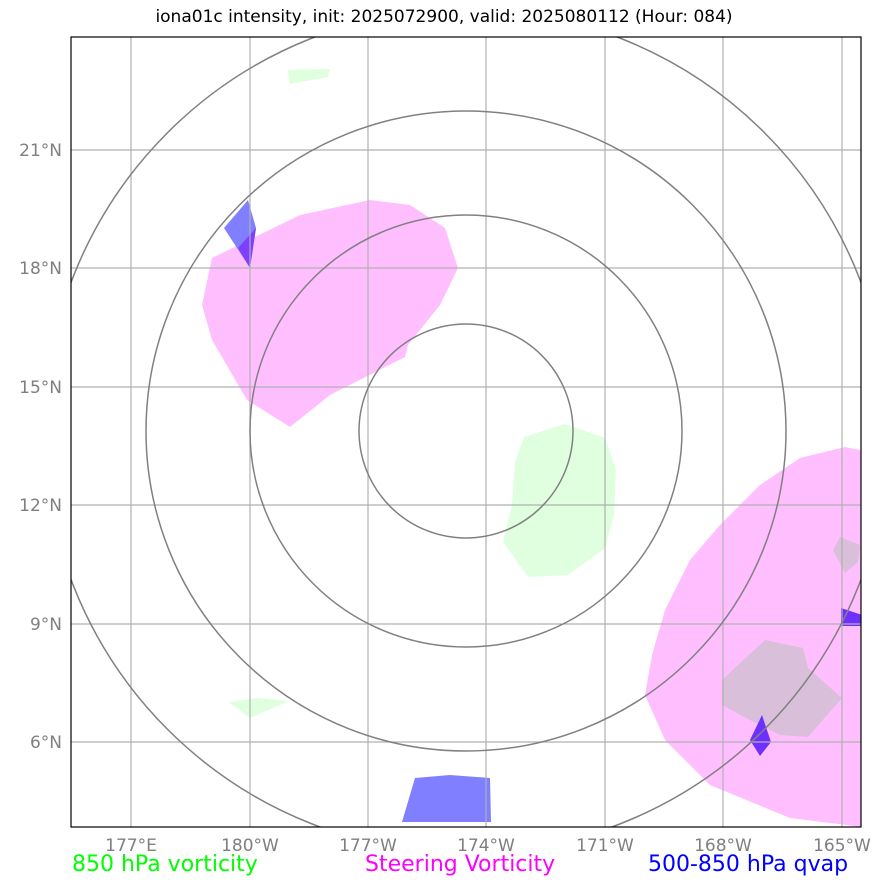  Describe the element at coordinates (846, 555) in the screenshot. I see `overlap-area-small` at that location.